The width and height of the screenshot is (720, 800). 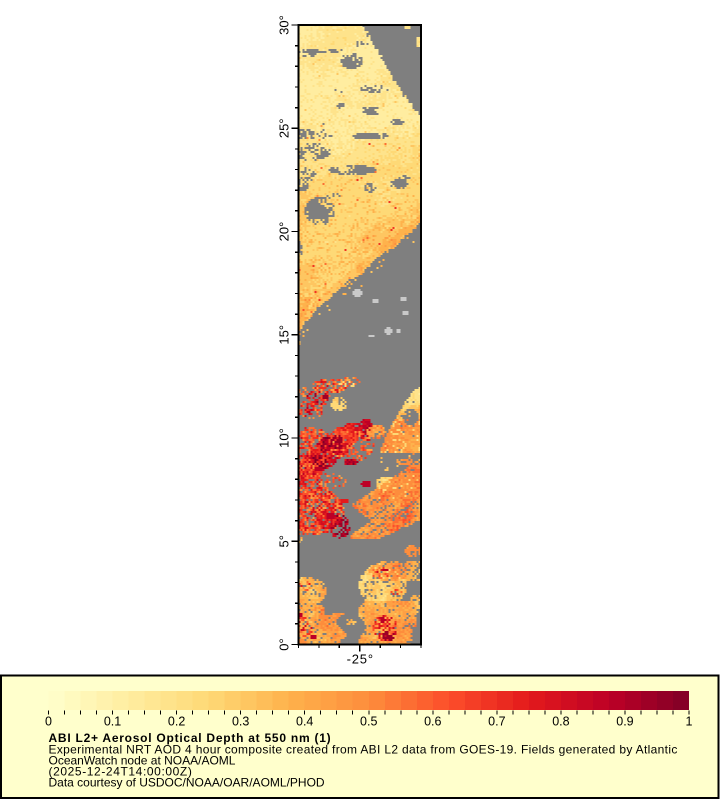 What do you see at coordinates (304, 722) in the screenshot?
I see `svg-text: 0.4` at bounding box center [304, 722].